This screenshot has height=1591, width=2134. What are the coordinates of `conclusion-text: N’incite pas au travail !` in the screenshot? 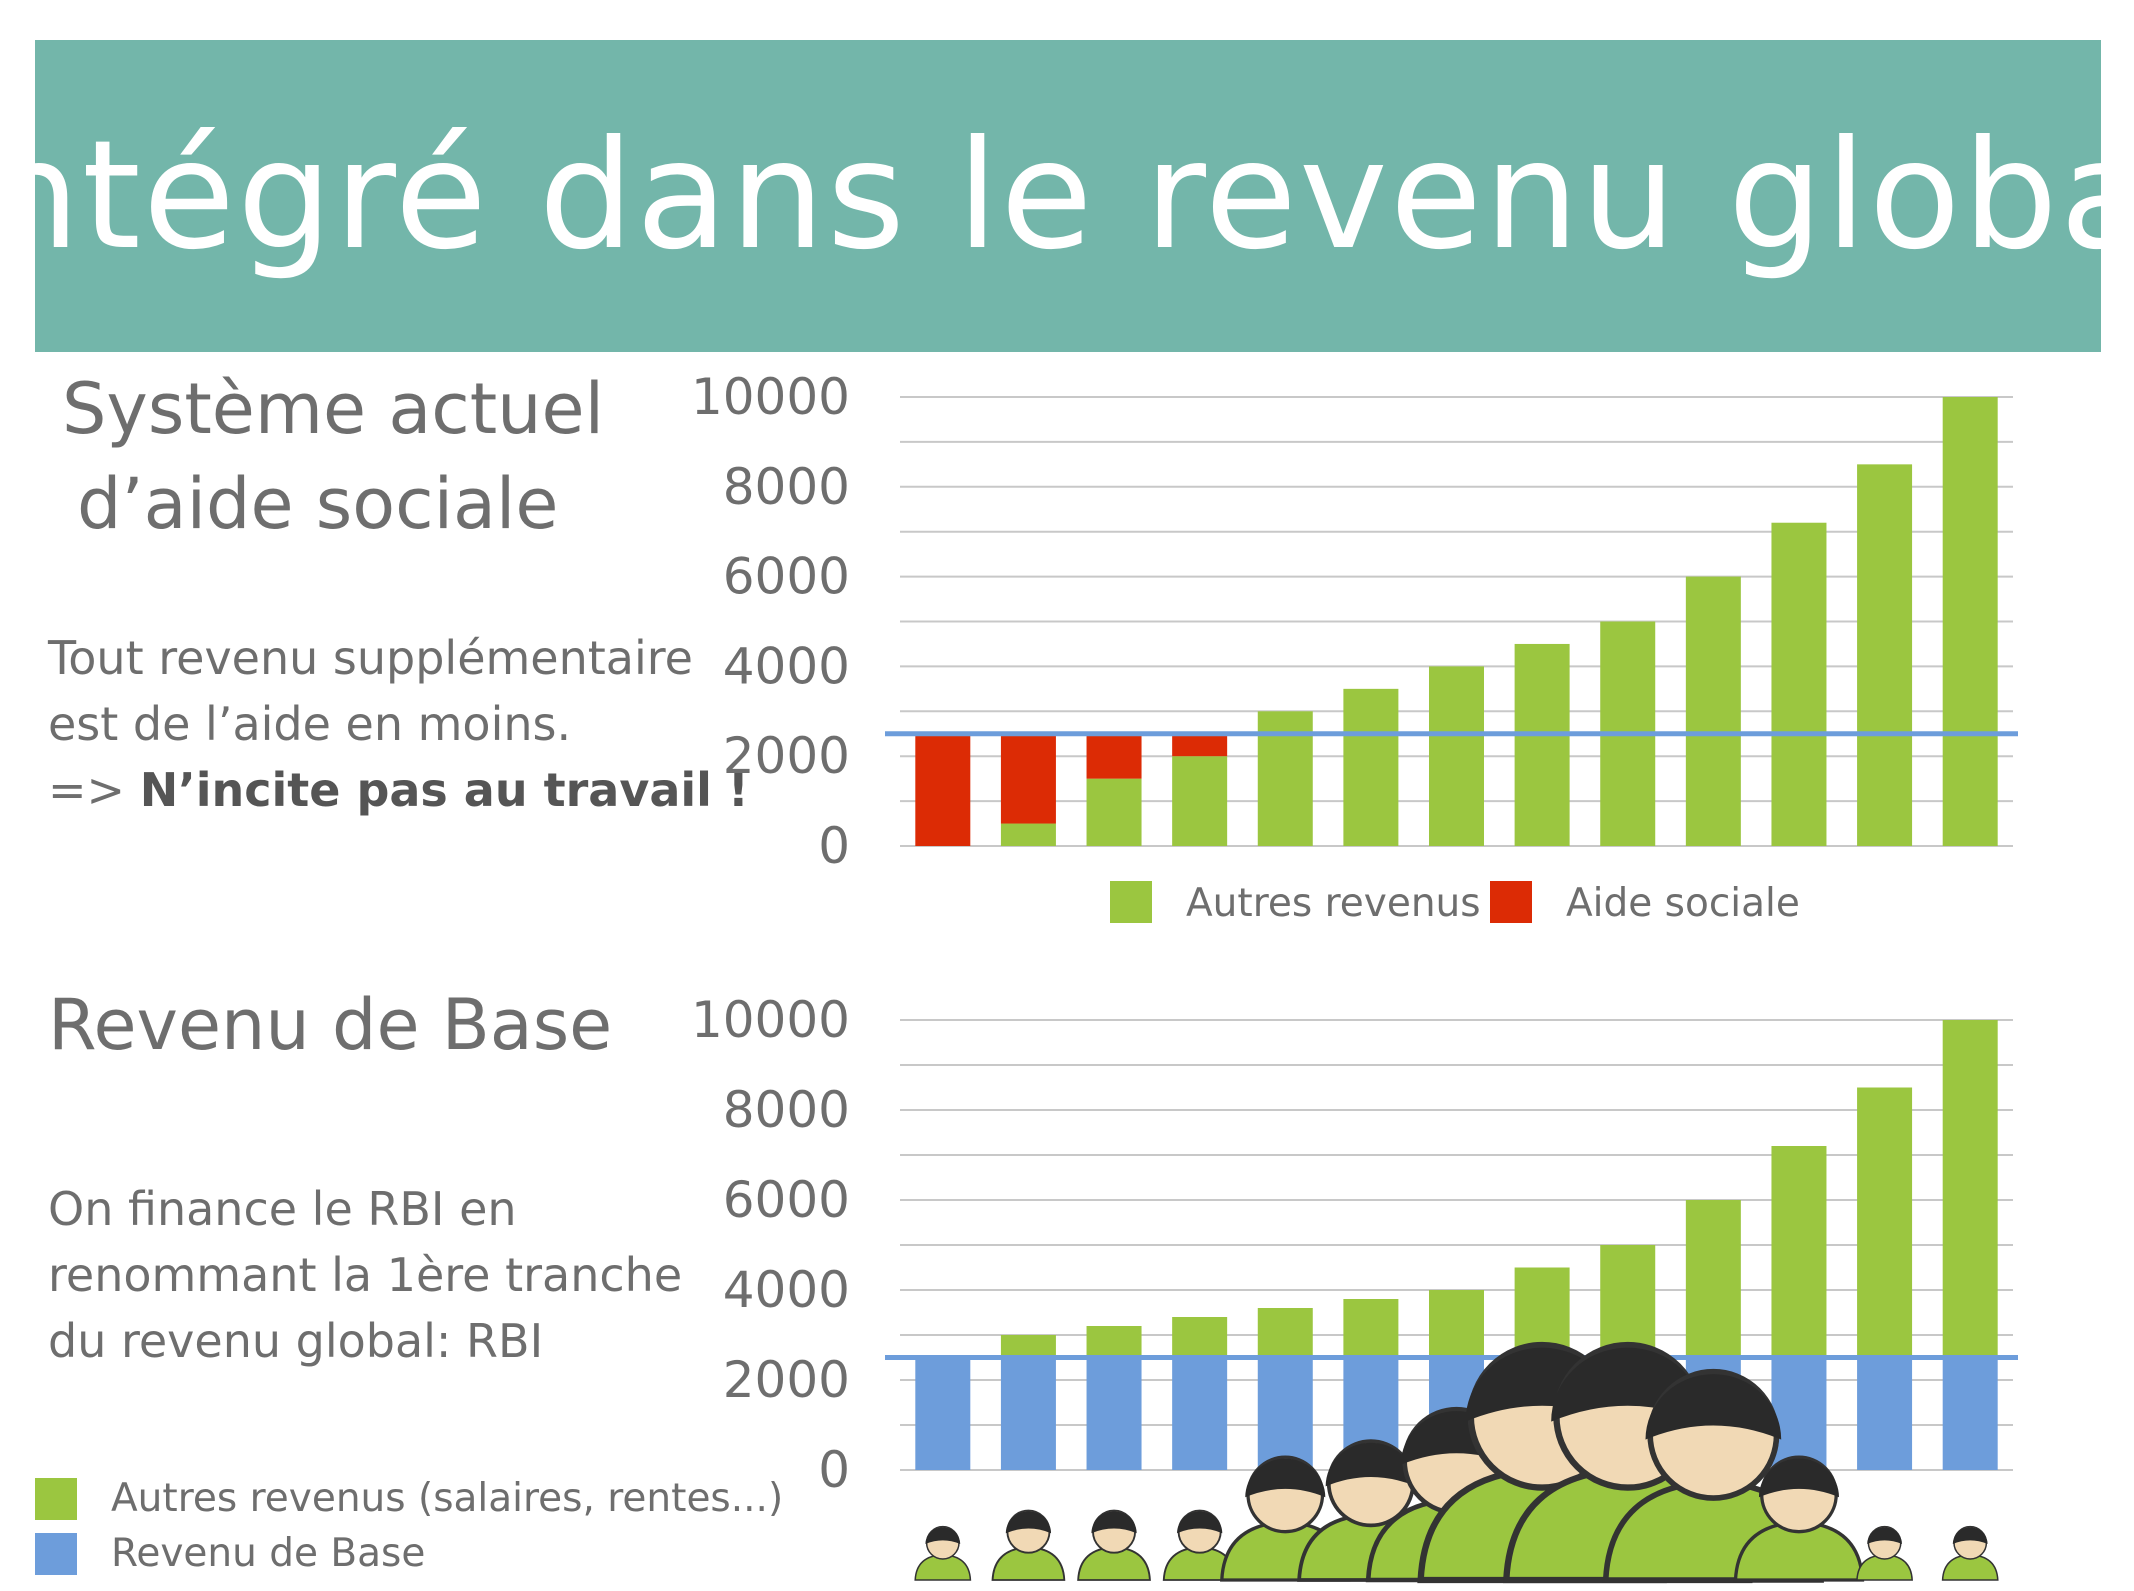 It's located at (444, 790).